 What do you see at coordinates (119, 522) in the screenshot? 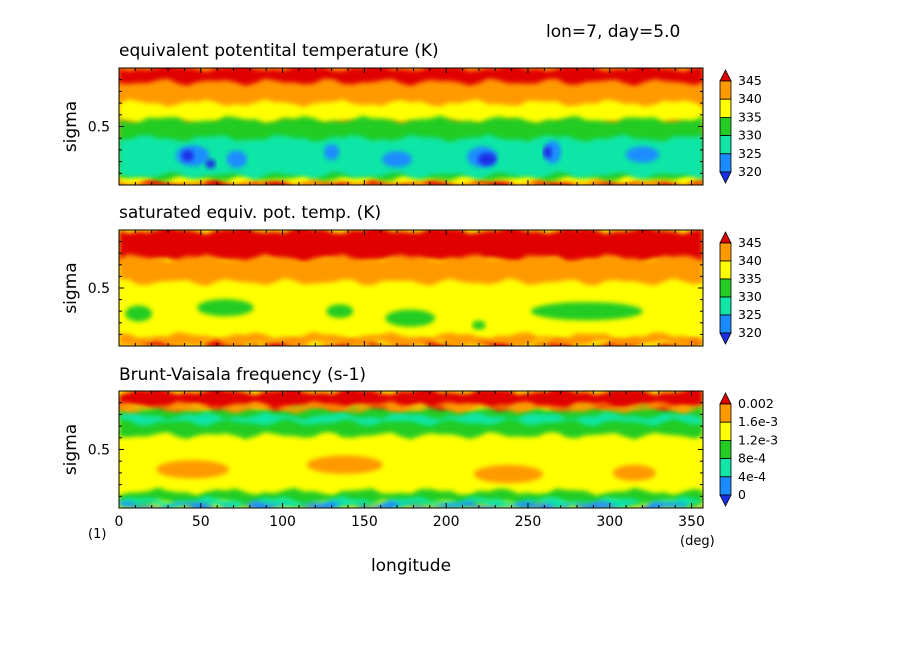
I see `x-tick-label: 0` at bounding box center [119, 522].